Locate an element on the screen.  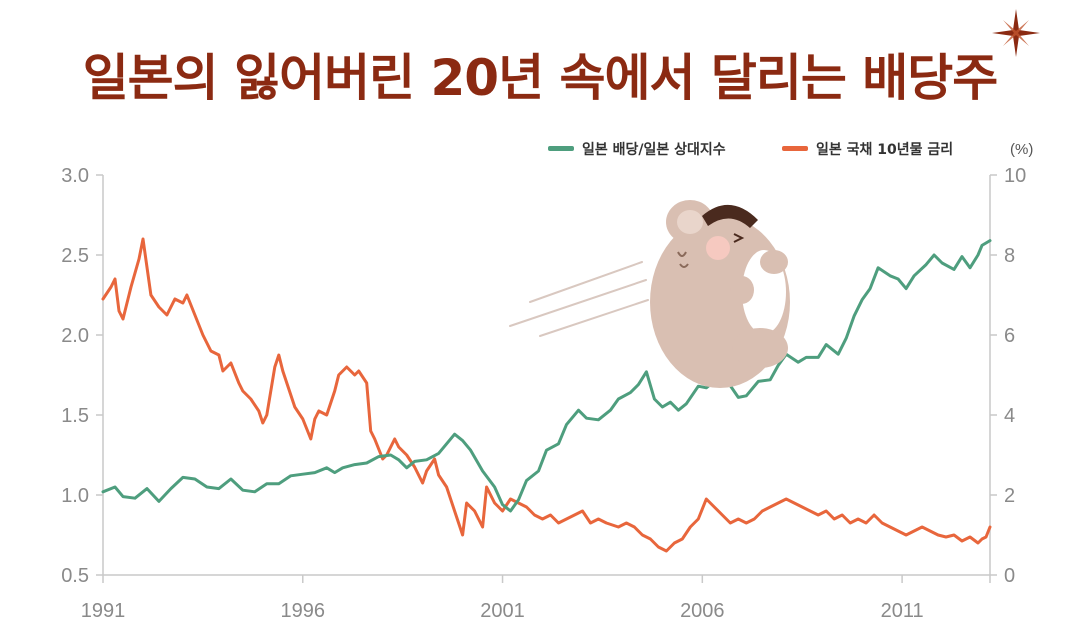
right-tick-label: 2 is located at coordinates (1009, 496).